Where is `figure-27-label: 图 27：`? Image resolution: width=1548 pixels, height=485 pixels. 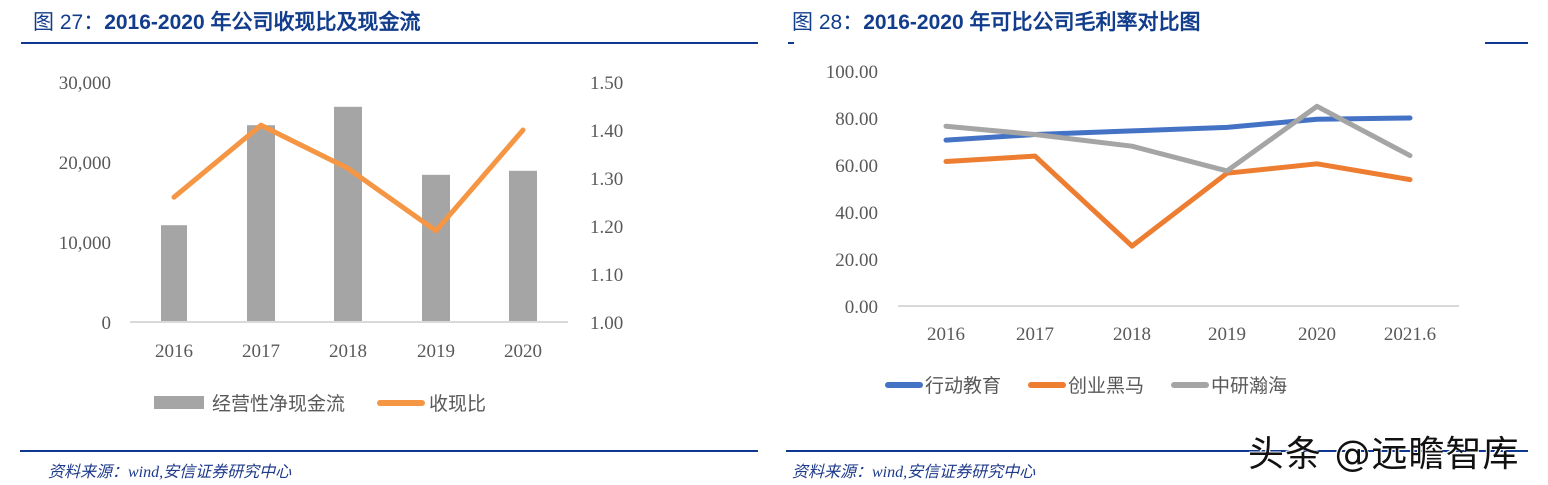 figure-27-label: 图 27： is located at coordinates (69, 22).